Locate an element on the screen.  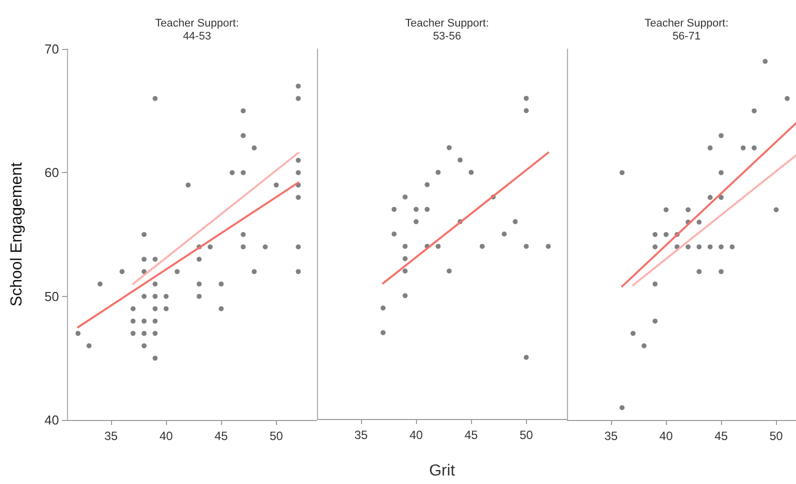
y-tick-label: 50 is located at coordinates (51, 296).